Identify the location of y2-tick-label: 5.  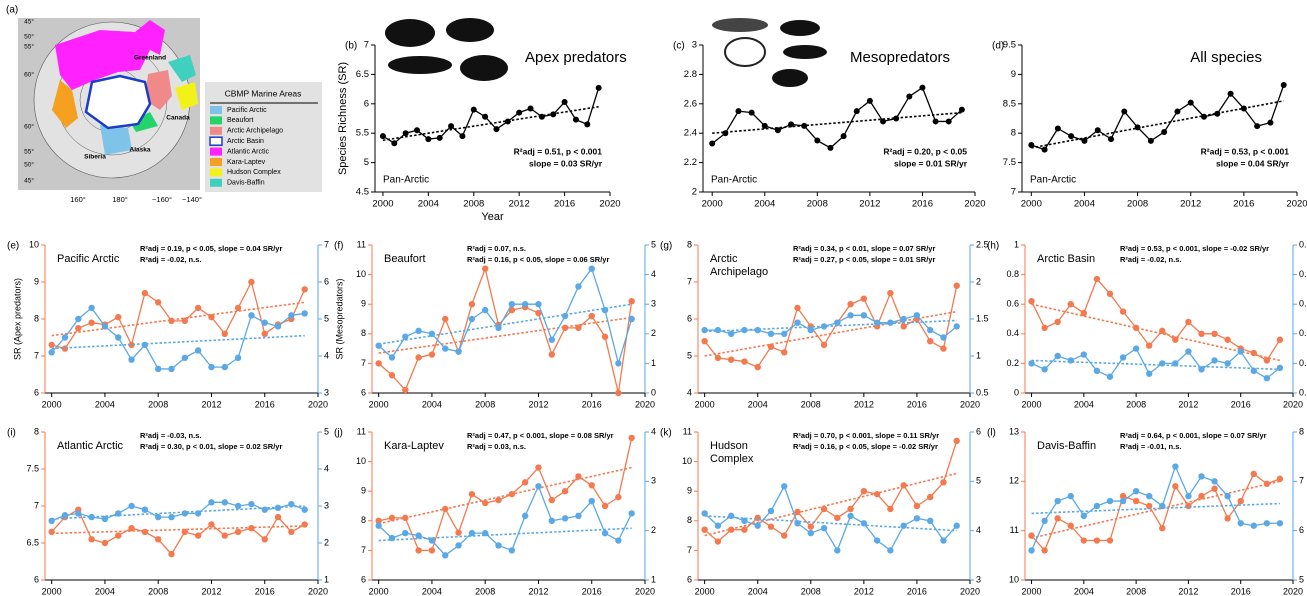
(653, 244).